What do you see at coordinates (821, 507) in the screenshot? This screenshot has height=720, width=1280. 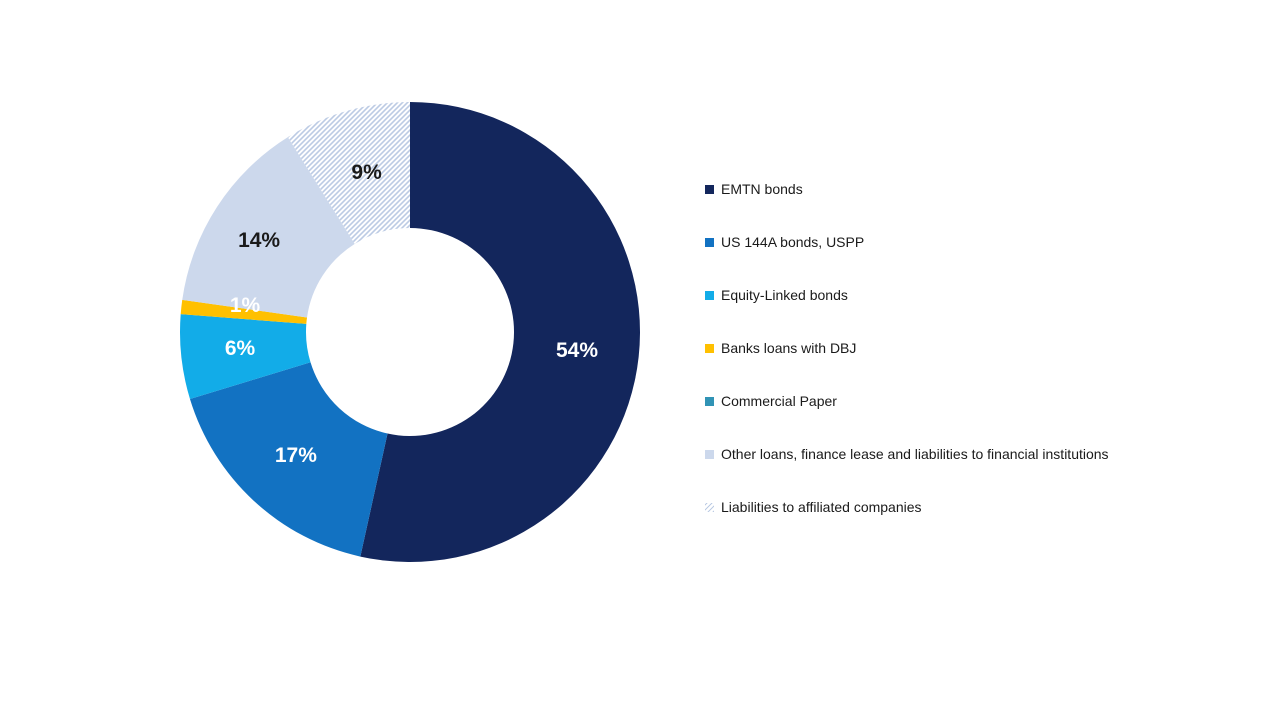 I see `legend-label: Liabilities to affiliated companies` at bounding box center [821, 507].